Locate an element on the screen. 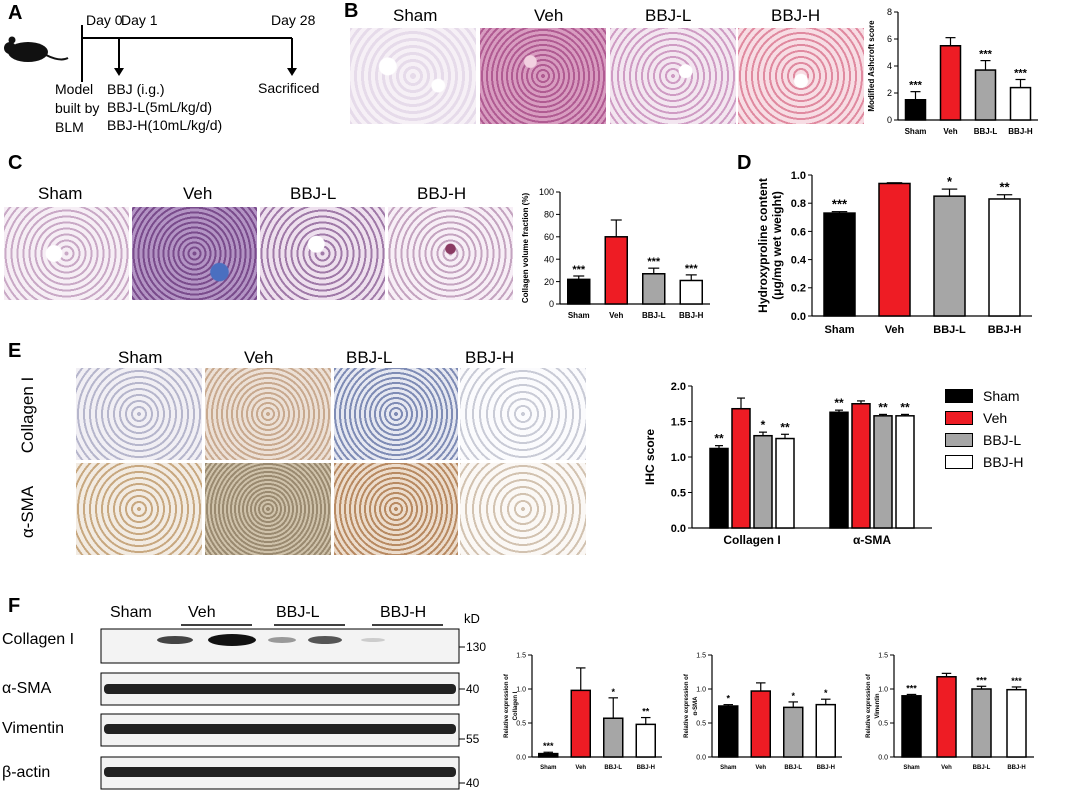 Image resolution: width=1065 pixels, height=791 pixels. panel-label-f: F is located at coordinates (14, 606).